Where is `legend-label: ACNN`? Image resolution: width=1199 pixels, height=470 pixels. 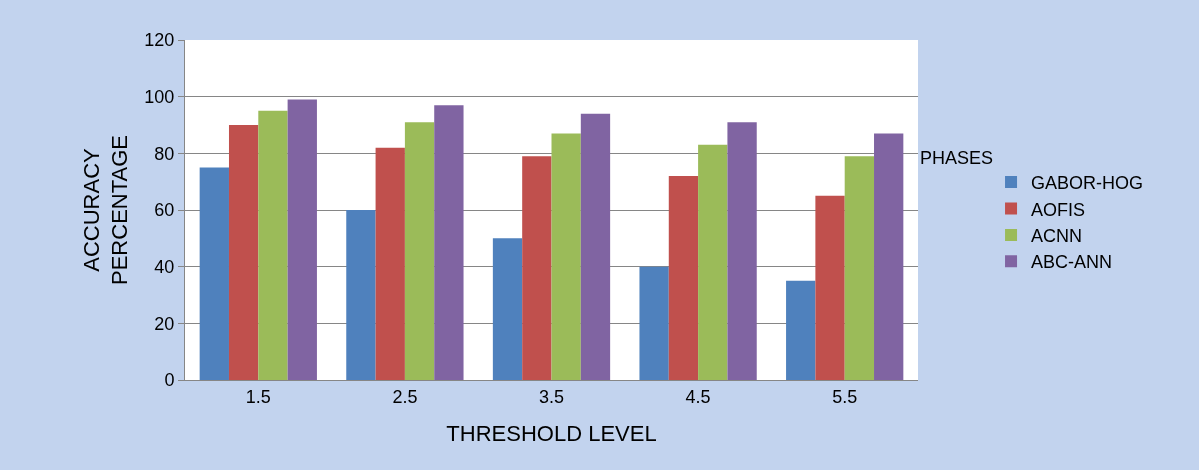 legend-label: ACNN is located at coordinates (1057, 235).